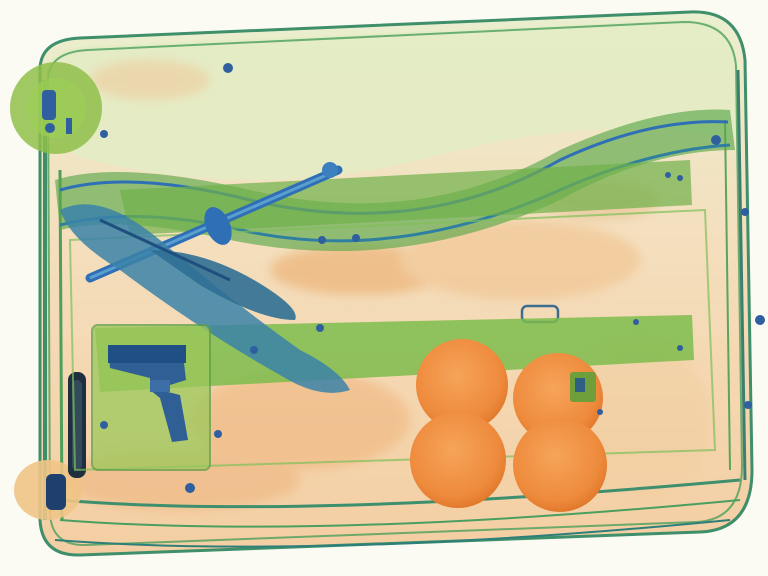 The height and width of the screenshot is (576, 768). I want to click on wheel, so click(56, 108).